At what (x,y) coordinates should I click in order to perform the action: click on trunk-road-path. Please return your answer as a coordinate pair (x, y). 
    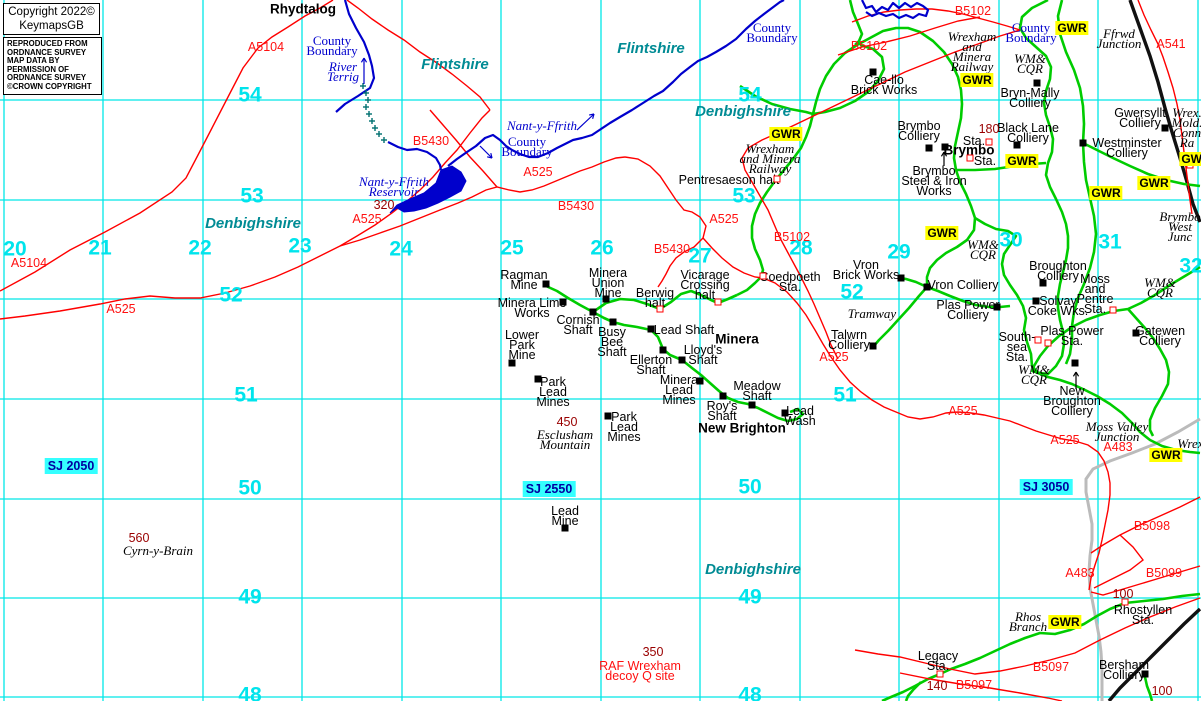
    Looking at the image, I should click on (1142, 559).